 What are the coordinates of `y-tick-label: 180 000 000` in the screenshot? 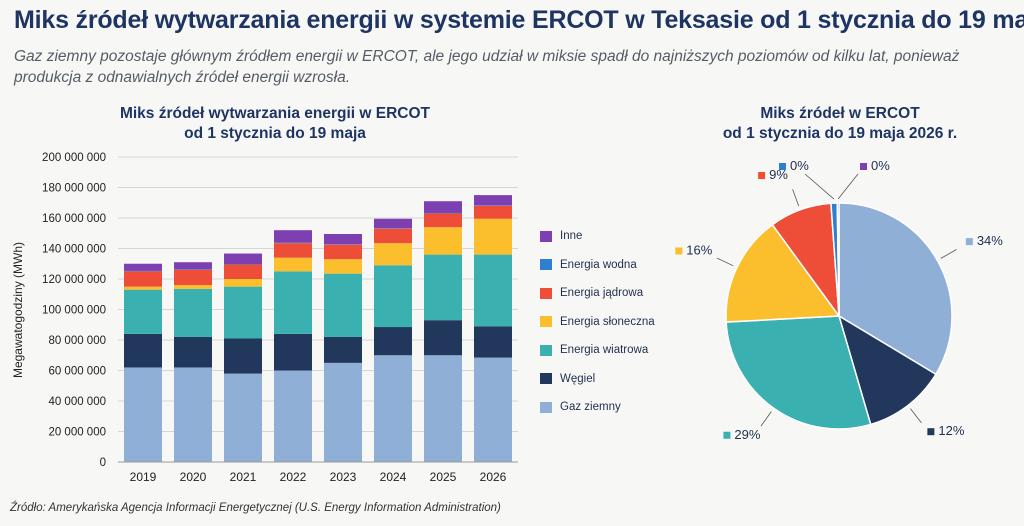 It's located at (74, 189).